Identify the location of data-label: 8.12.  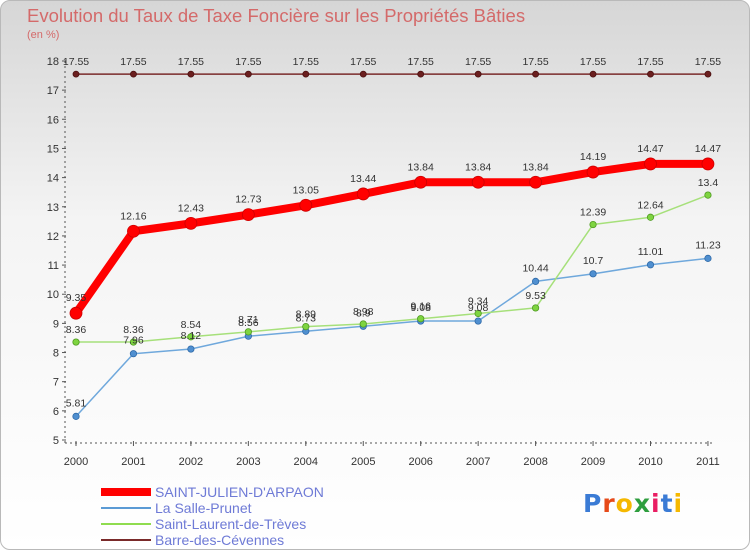
(191, 336).